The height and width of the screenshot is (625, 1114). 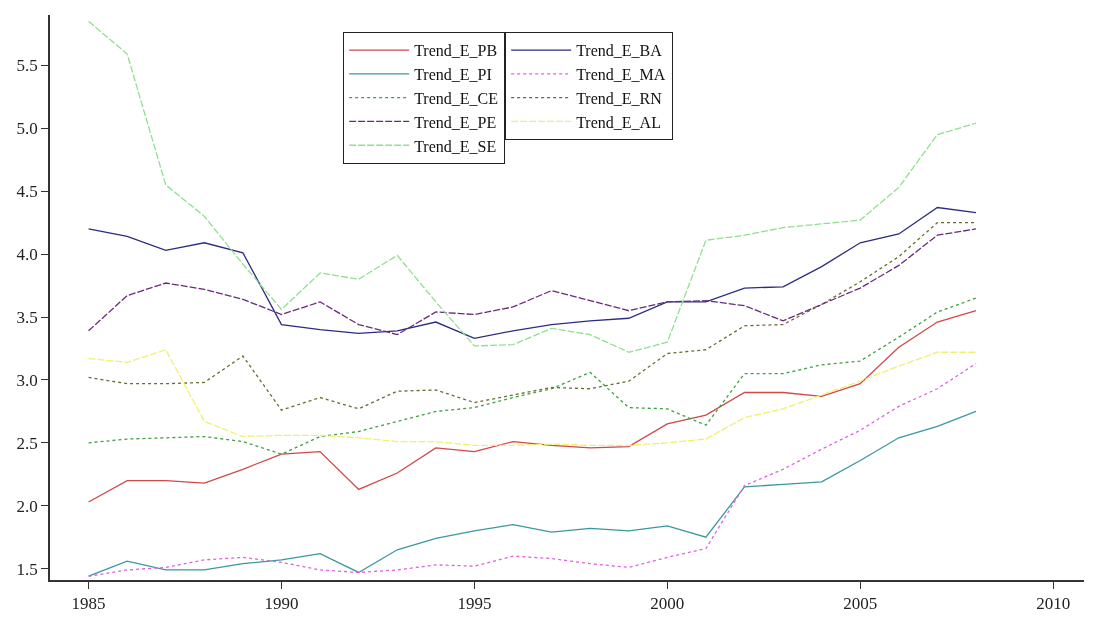 What do you see at coordinates (619, 98) in the screenshot?
I see `legend-label: Trend_E_RN` at bounding box center [619, 98].